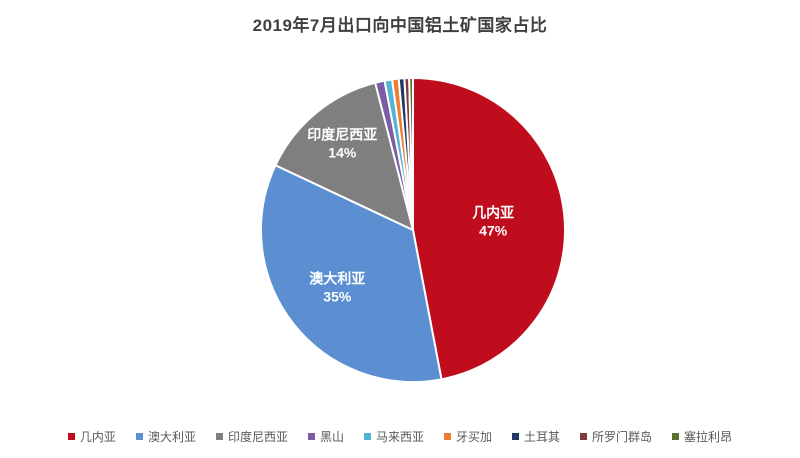  What do you see at coordinates (400, 25) in the screenshot?
I see `chart-title: 2019年7月出口向中国铝土矿国家占比` at bounding box center [400, 25].